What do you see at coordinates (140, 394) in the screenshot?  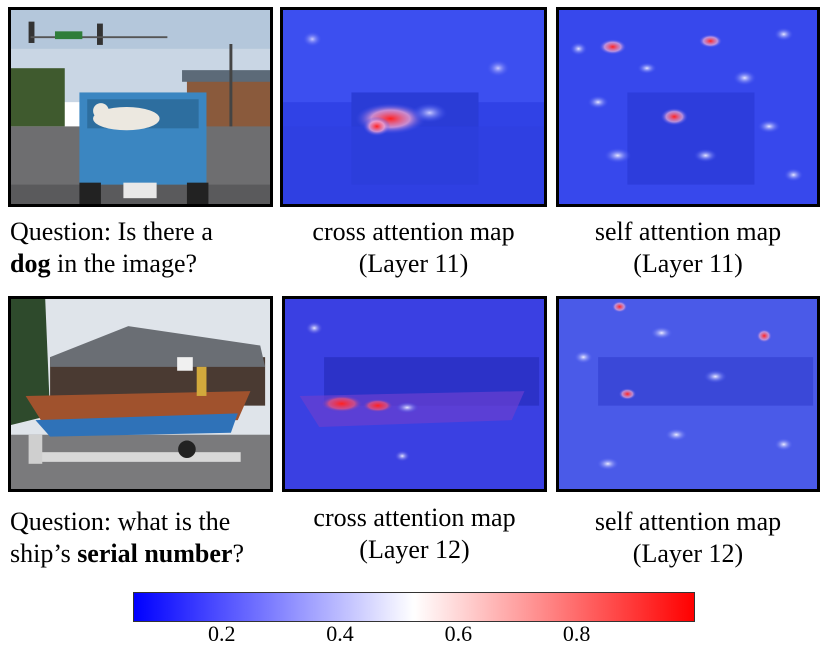 I see `photo-boat-trailer` at bounding box center [140, 394].